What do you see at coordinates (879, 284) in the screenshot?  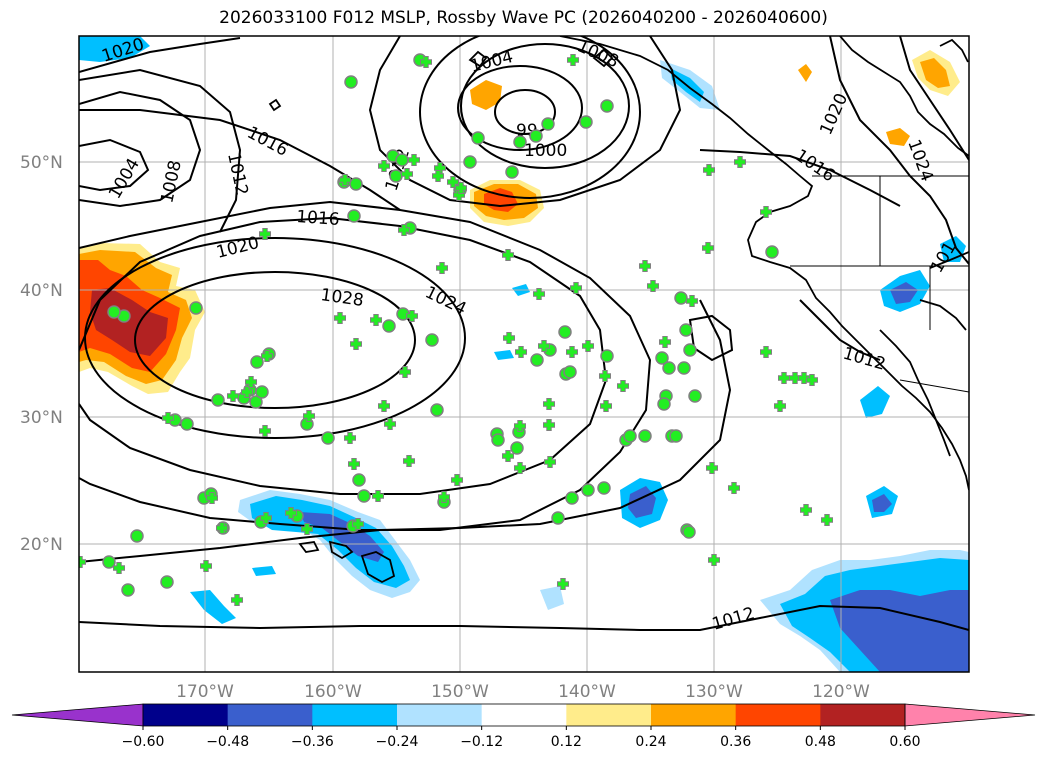 I see `political-borders` at bounding box center [879, 284].